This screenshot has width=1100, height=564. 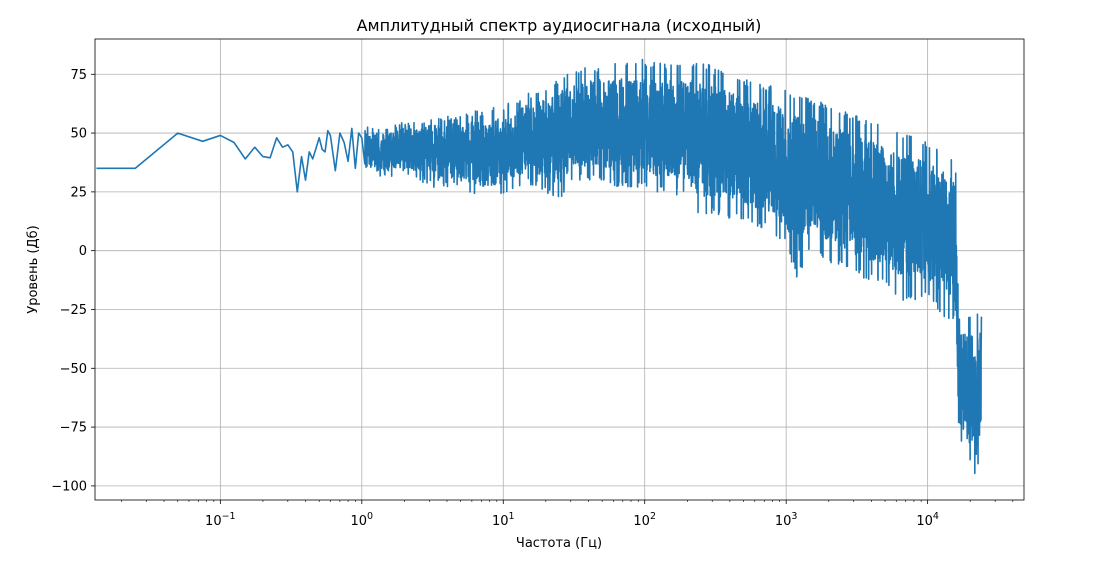 What do you see at coordinates (73, 428) in the screenshot?
I see `y-tick-label: −75` at bounding box center [73, 428].